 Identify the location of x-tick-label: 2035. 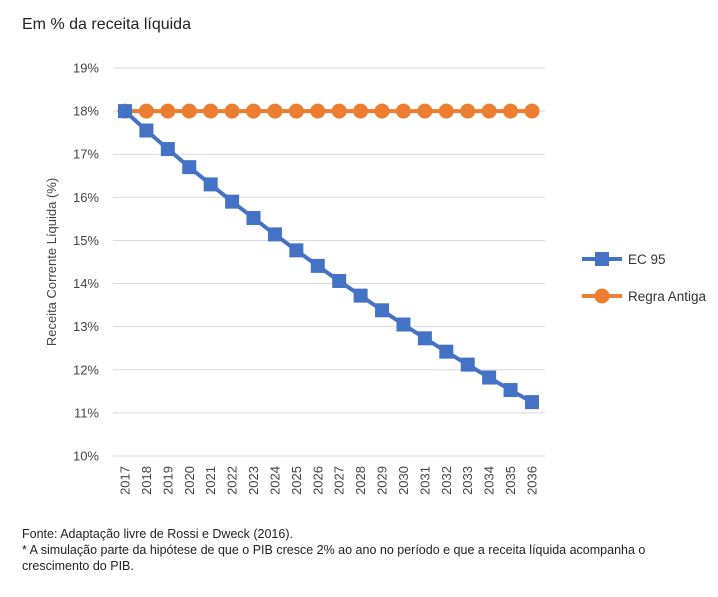
(510, 480).